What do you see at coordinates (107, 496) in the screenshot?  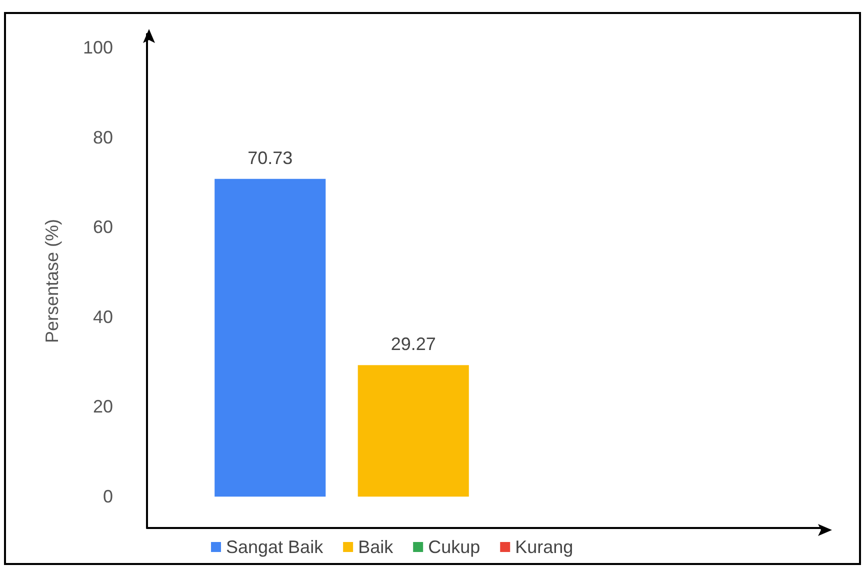 I see `y-tick-label: 0` at bounding box center [107, 496].